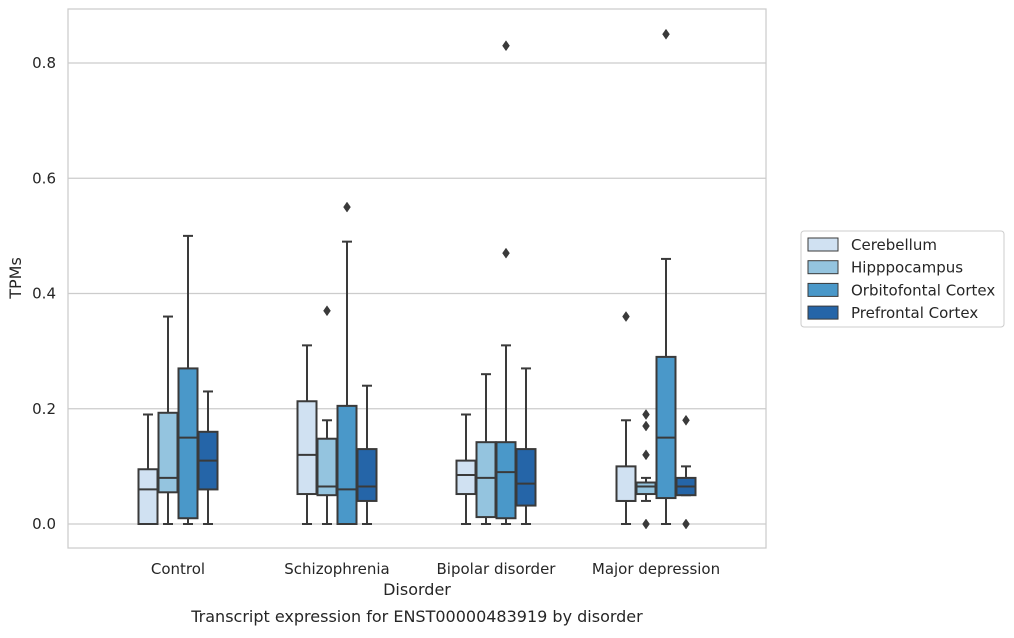 This screenshot has width=1014, height=638. I want to click on legend-label: Orbitofontal Cortex, so click(923, 290).